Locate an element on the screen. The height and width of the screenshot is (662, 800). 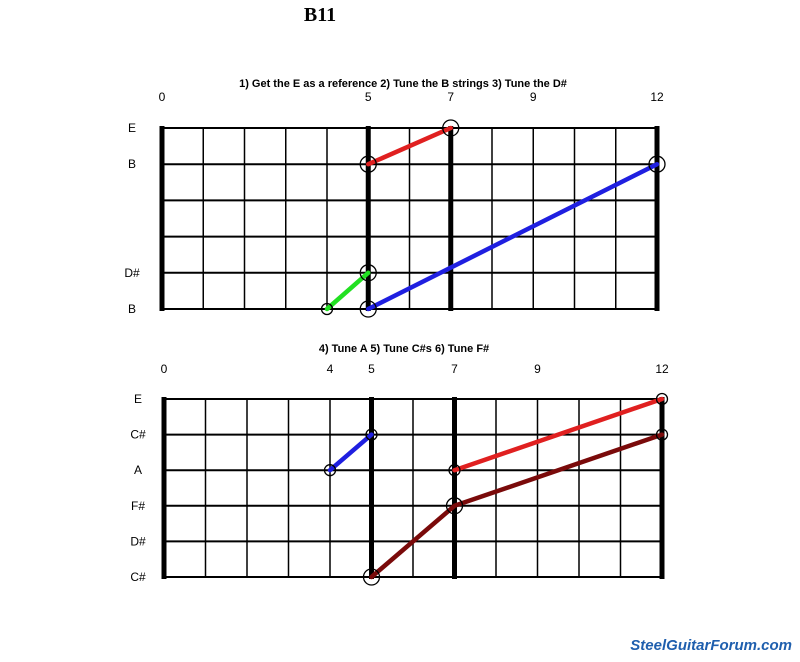
steps-heading: 4) Tune A 5) Tune C#s 6) Tune F# is located at coordinates (404, 349).